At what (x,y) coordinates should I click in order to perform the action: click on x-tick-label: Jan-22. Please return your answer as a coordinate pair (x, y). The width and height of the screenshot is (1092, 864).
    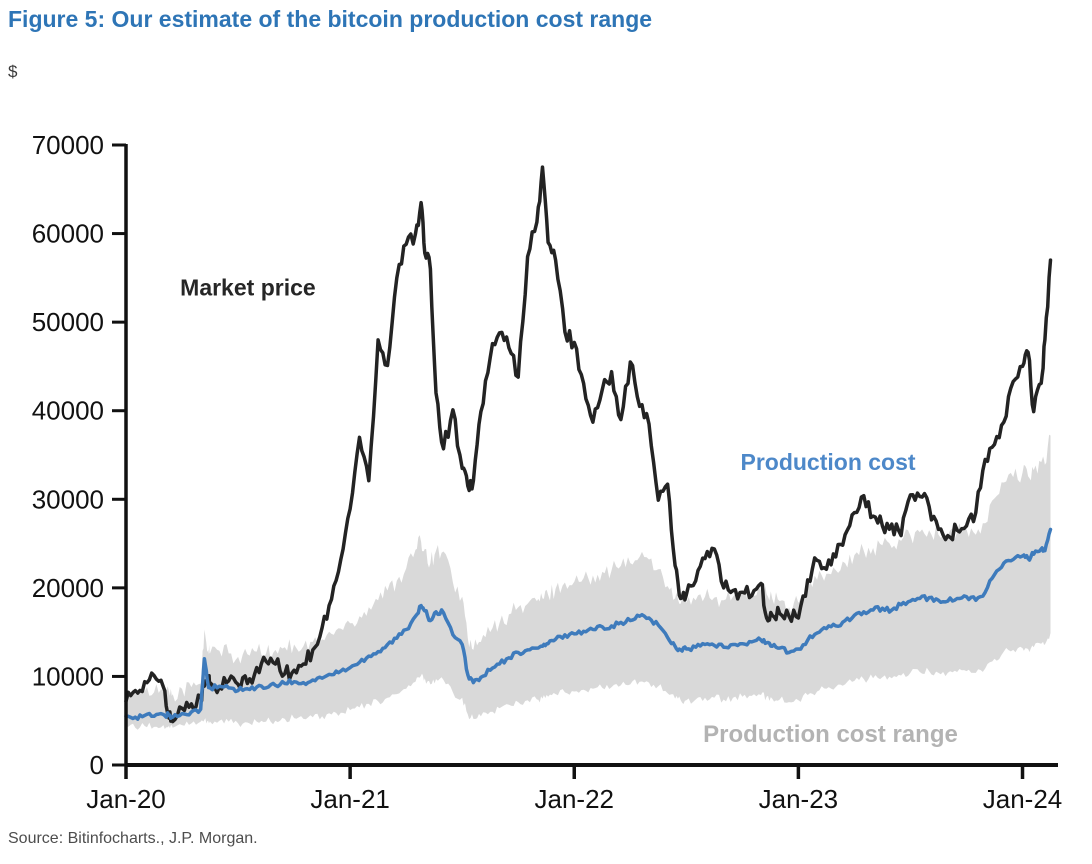
    Looking at the image, I should click on (575, 799).